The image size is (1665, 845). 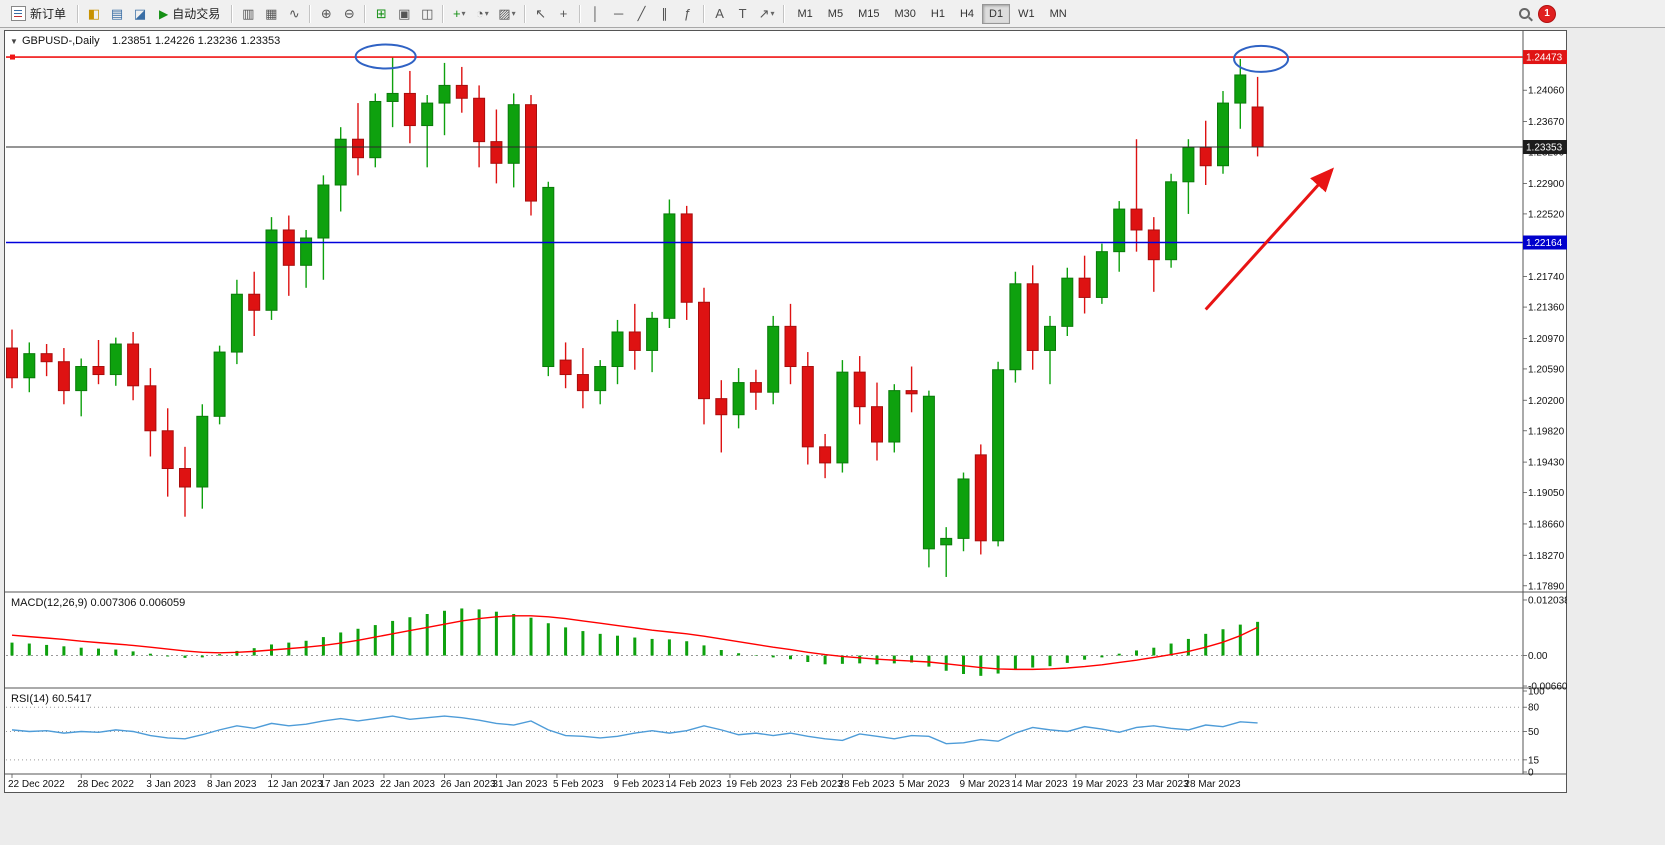 What do you see at coordinates (1545, 242) in the screenshot?
I see `support-price-tag` at bounding box center [1545, 242].